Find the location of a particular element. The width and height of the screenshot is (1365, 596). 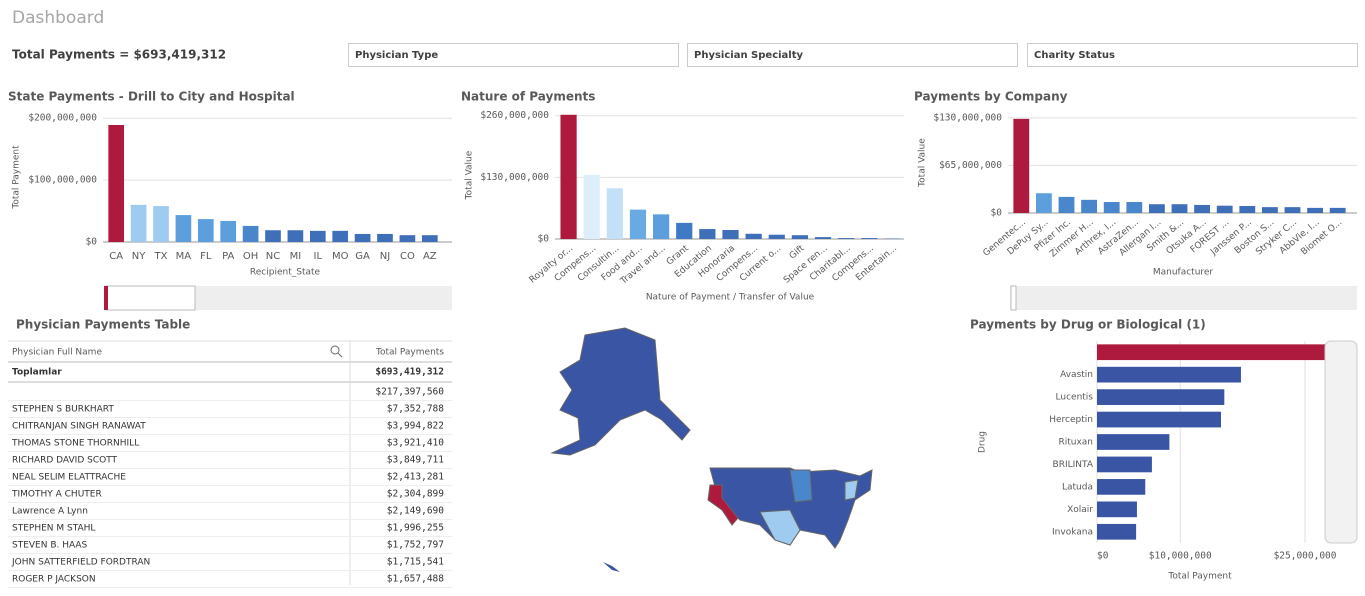

x-tick-label: CA is located at coordinates (116, 256).